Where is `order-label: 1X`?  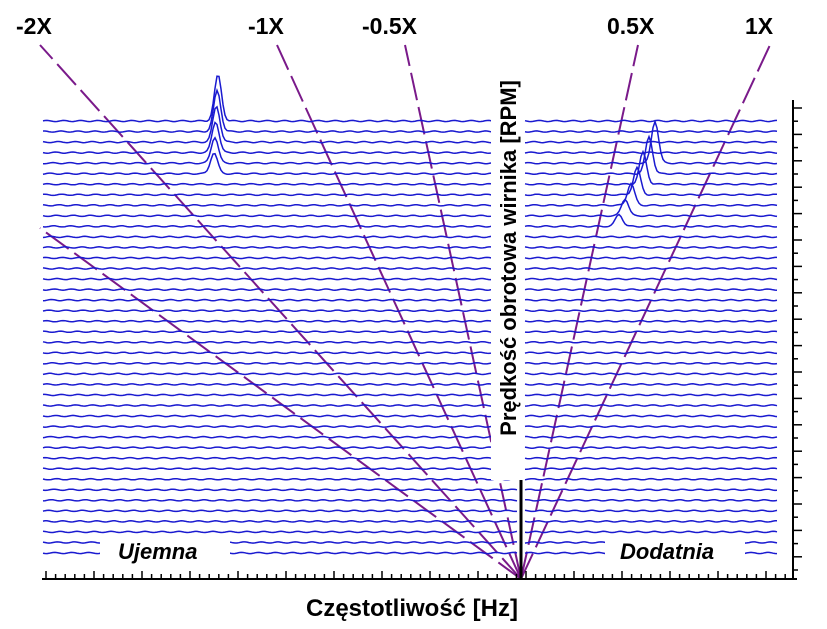
order-label: 1X is located at coordinates (759, 26).